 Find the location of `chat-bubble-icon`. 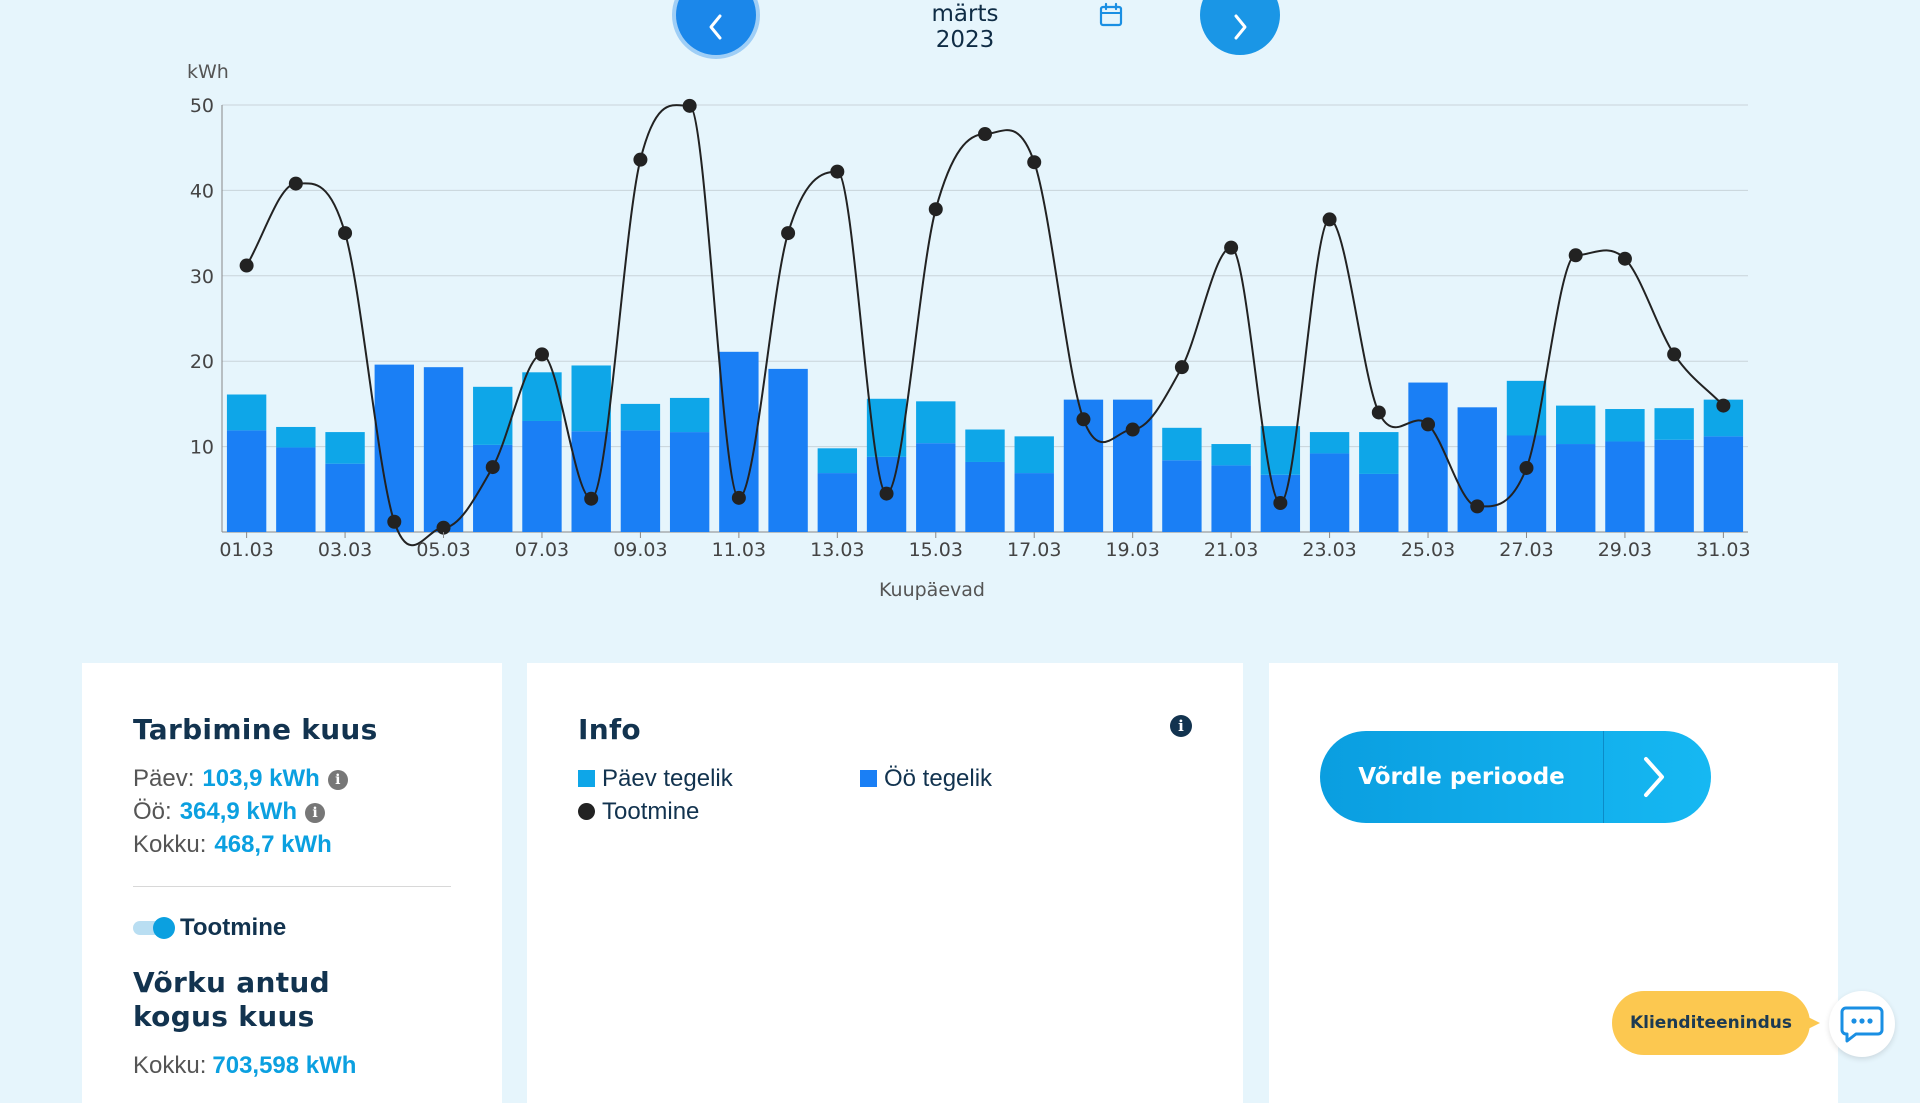

chat-bubble-icon is located at coordinates (1862, 1024).